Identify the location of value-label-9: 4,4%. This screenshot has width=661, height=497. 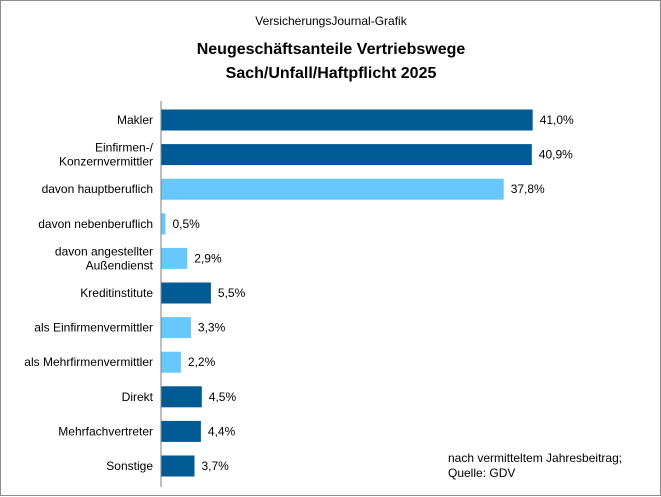
(222, 431).